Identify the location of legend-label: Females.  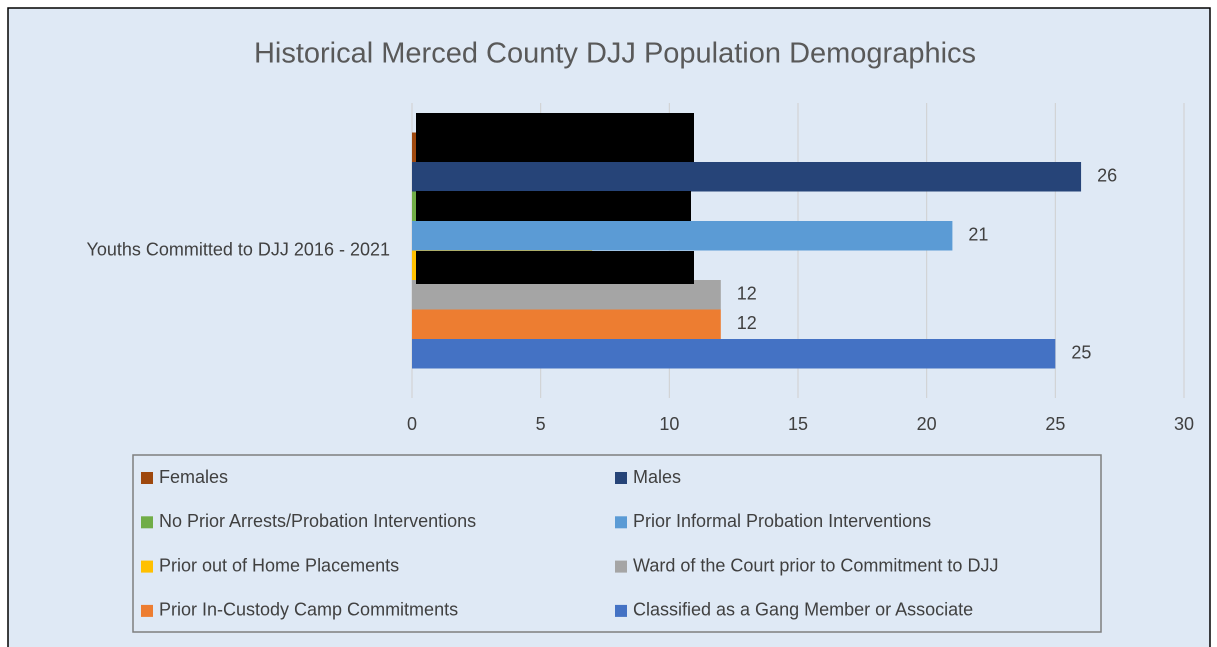
(193, 477).